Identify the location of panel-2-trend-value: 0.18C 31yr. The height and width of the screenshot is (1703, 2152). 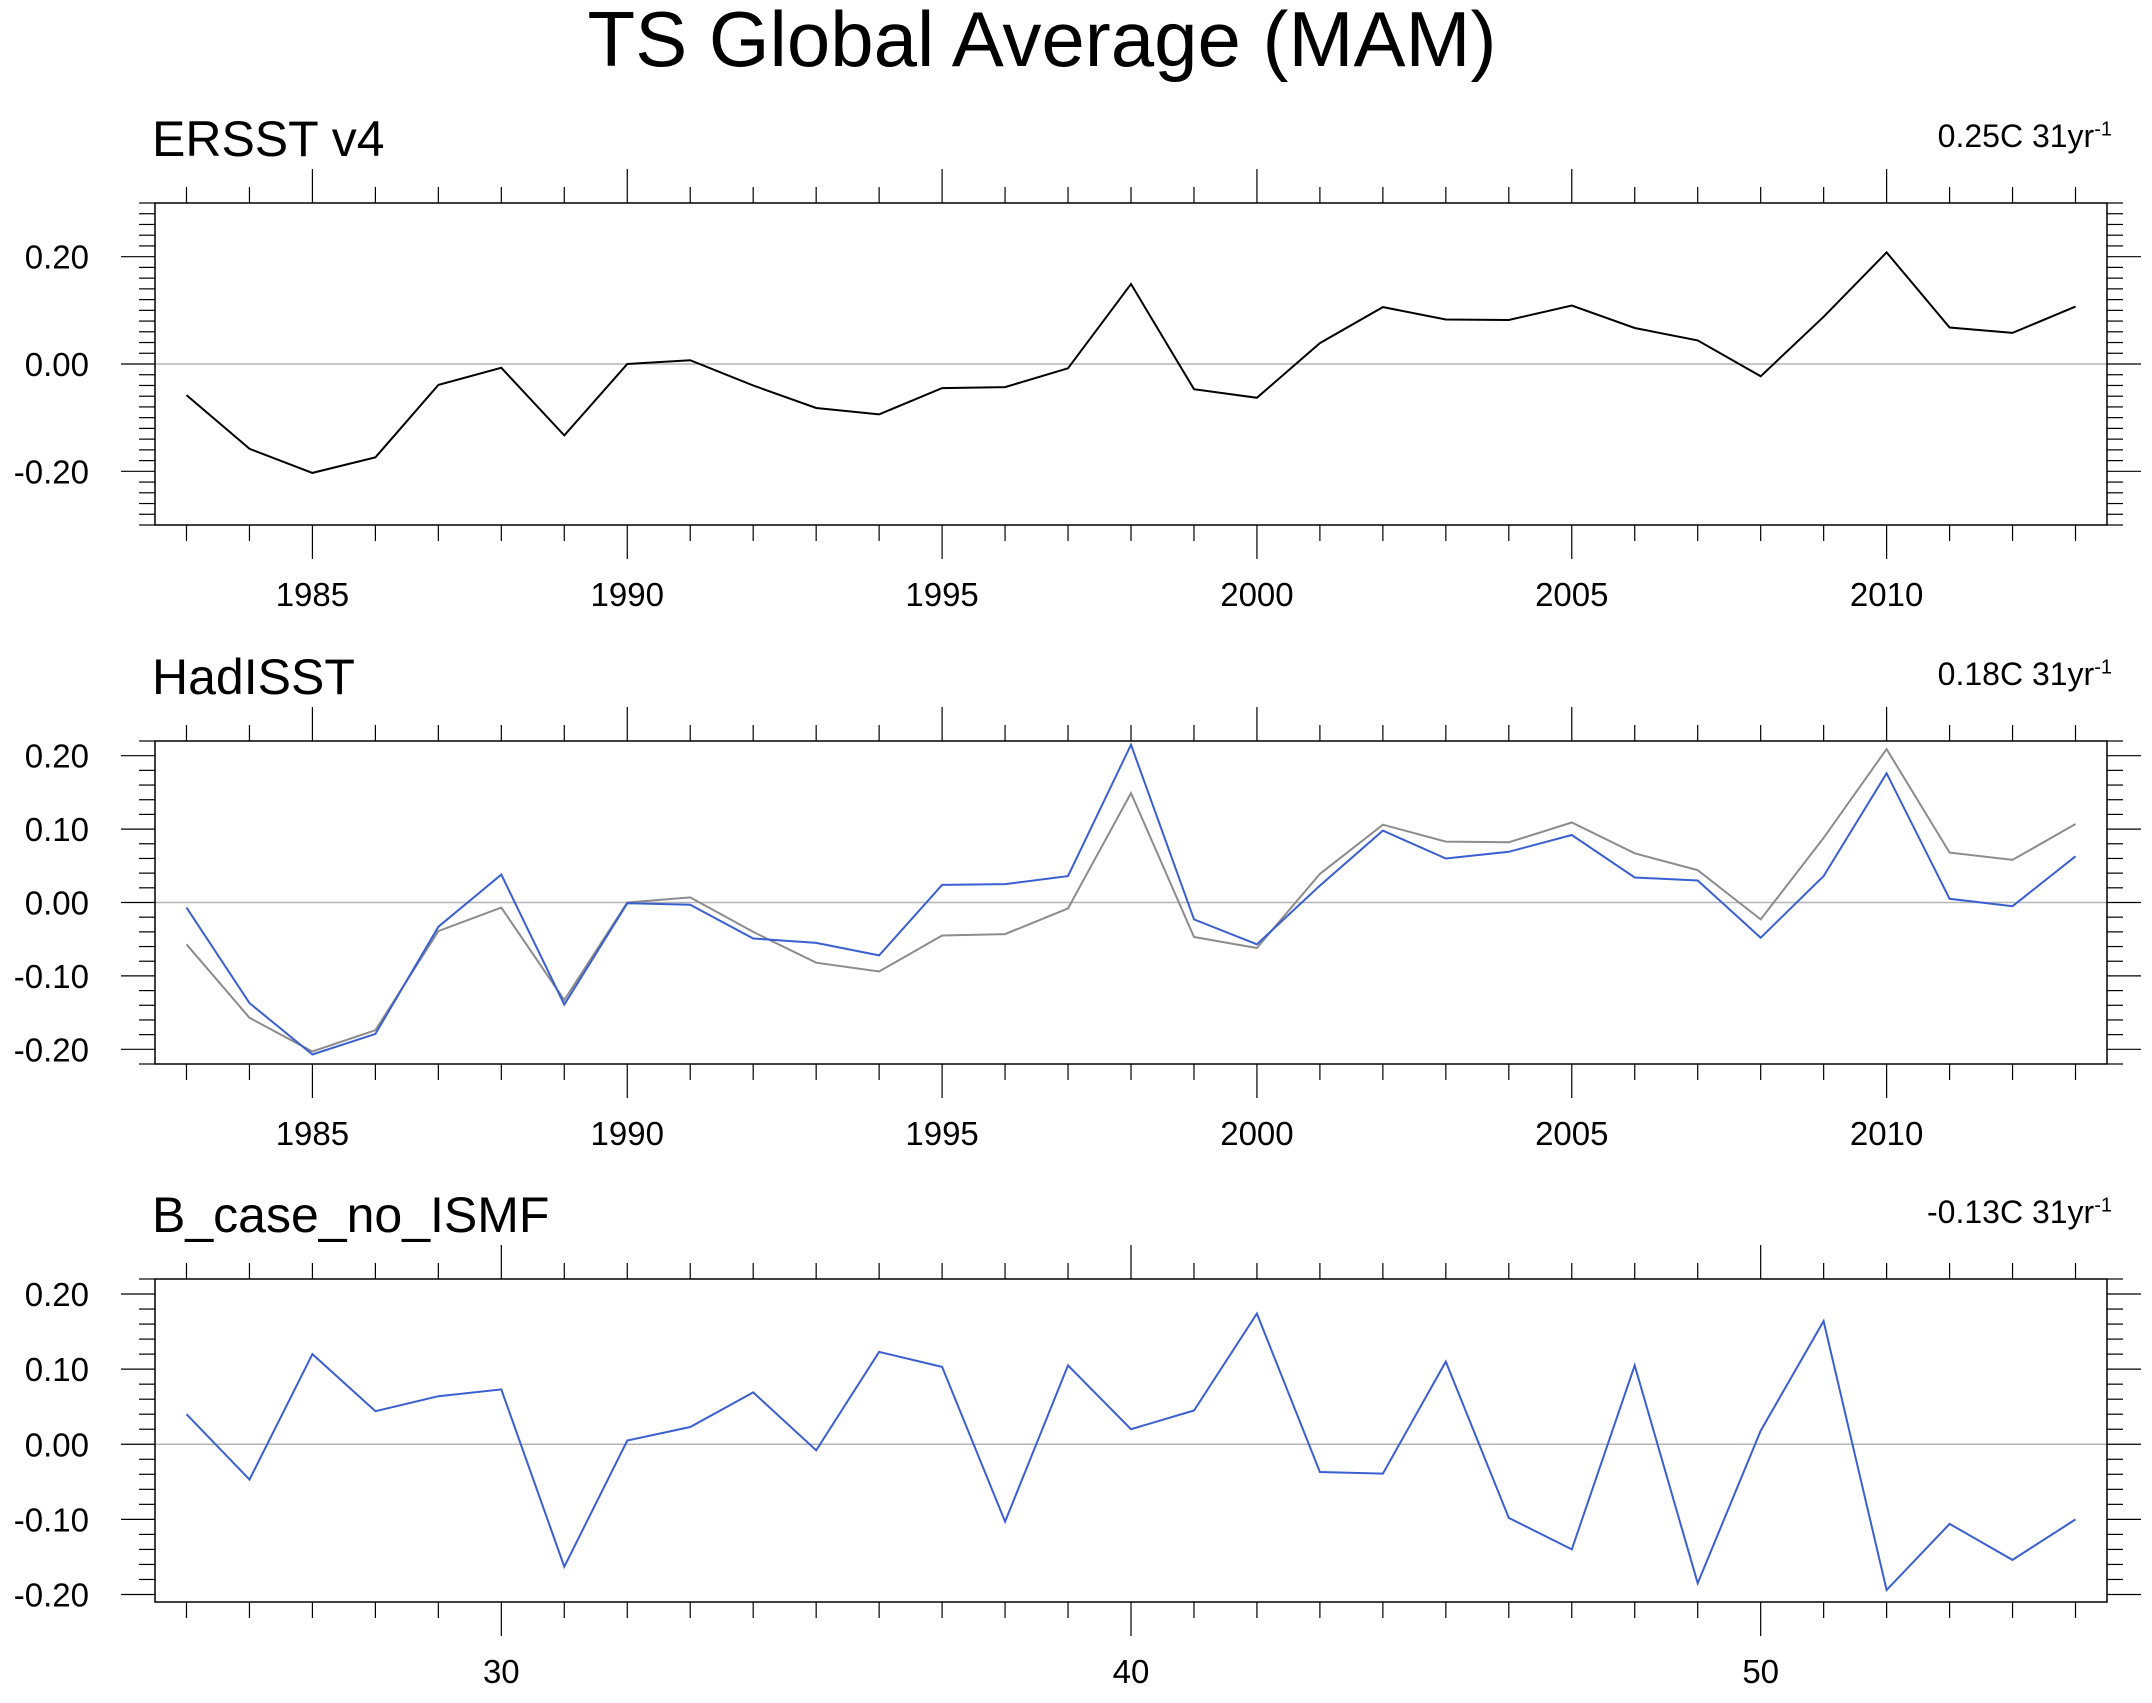
(2016, 674).